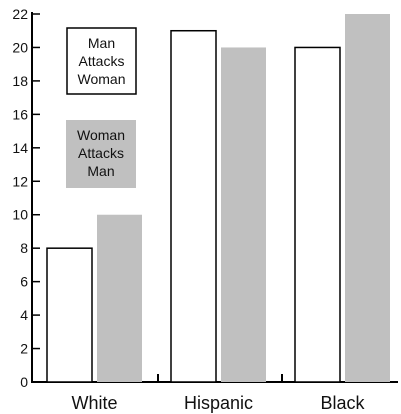 This screenshot has height=414, width=401. Describe the element at coordinates (20, 81) in the screenshot. I see `y-tick-label: 18` at that location.